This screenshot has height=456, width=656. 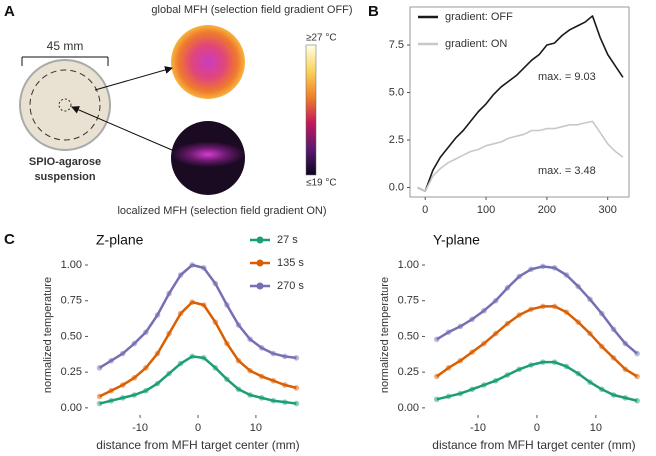 What do you see at coordinates (65, 46) in the screenshot?
I see `scale-label: 45 mm` at bounding box center [65, 46].